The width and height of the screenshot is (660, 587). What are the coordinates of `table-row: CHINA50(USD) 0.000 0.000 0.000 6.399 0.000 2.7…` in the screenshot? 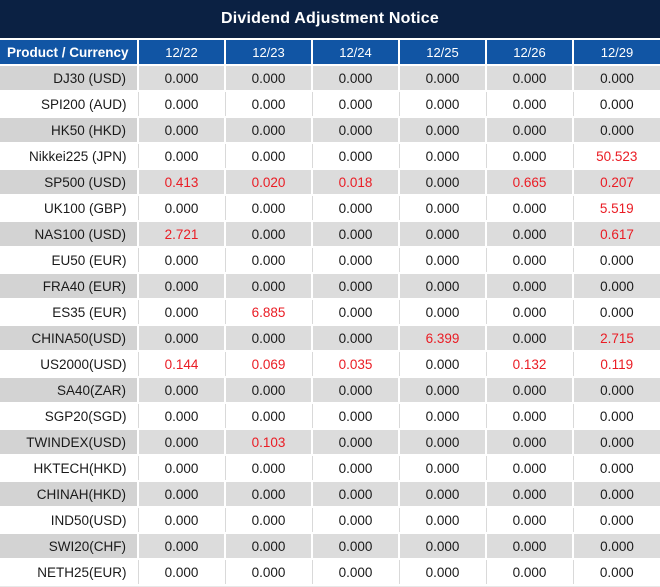 It's located at (330, 338).